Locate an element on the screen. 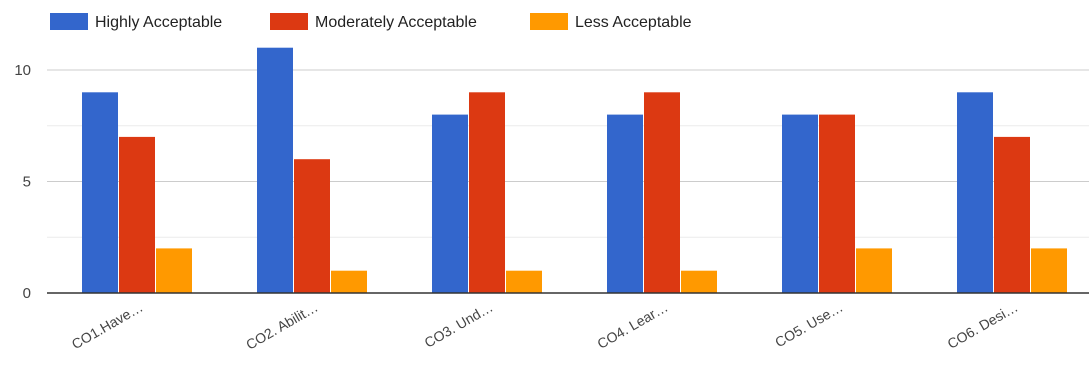  y-tick-label: 0 is located at coordinates (27, 293).